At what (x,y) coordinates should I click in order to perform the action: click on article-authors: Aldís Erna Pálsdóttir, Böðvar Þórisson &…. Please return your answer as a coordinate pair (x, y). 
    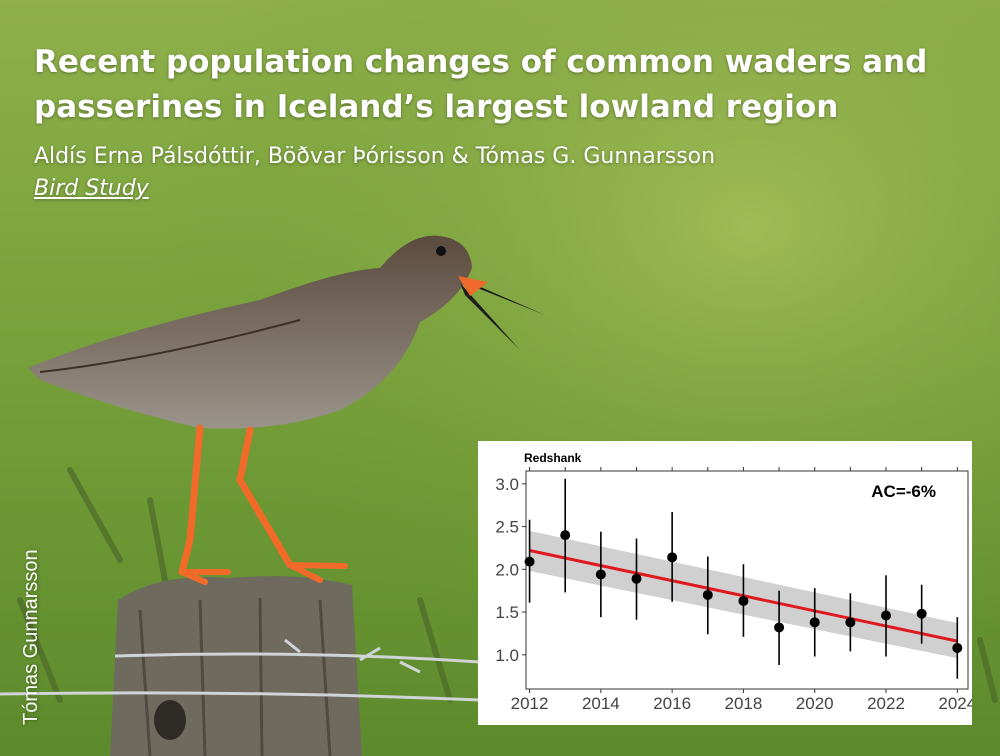
    Looking at the image, I should click on (375, 156).